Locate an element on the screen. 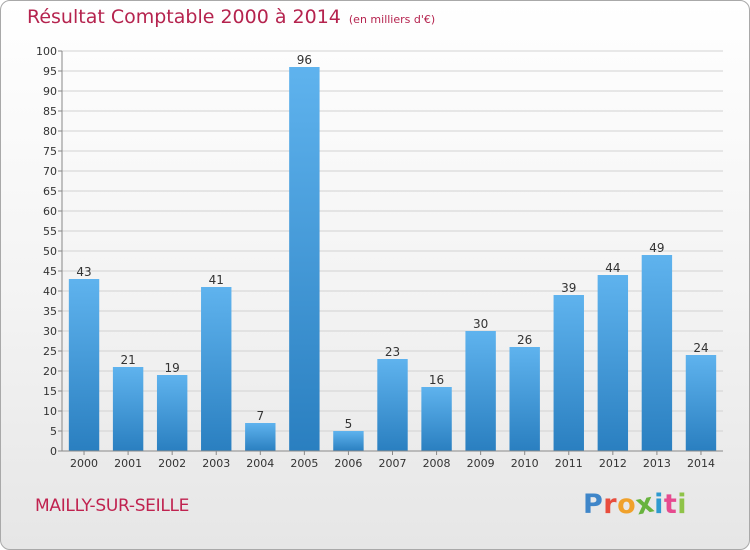 Image resolution: width=750 pixels, height=550 pixels. x-tick-label-2014: 2014 is located at coordinates (701, 463).